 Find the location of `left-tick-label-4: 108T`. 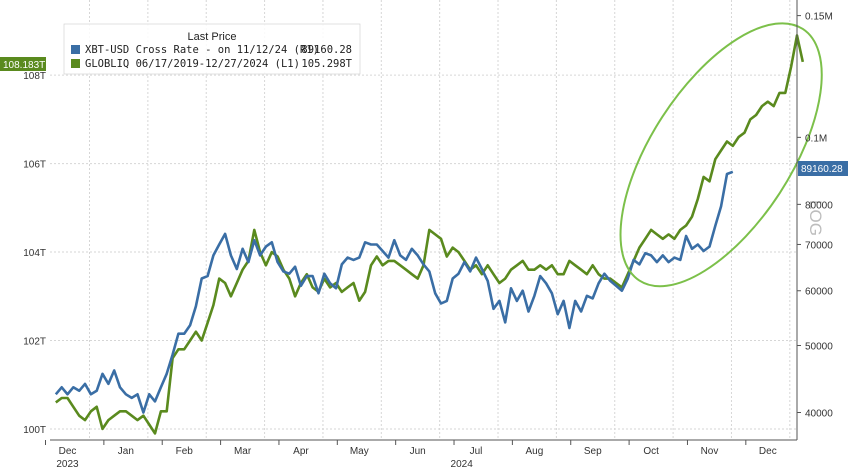

left-tick-label-4: 108T is located at coordinates (34, 76).